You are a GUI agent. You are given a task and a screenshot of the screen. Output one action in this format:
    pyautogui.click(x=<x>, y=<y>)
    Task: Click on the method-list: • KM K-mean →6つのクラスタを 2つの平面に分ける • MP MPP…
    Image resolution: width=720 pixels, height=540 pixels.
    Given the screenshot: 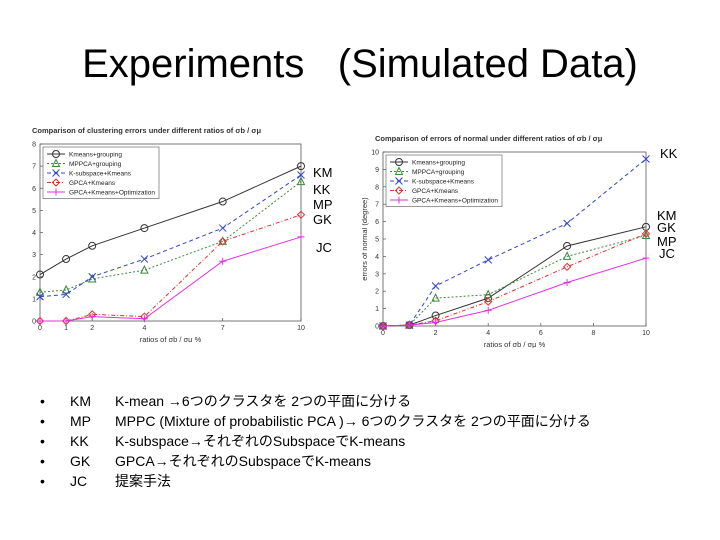 What is the action you would take?
    pyautogui.click(x=315, y=441)
    